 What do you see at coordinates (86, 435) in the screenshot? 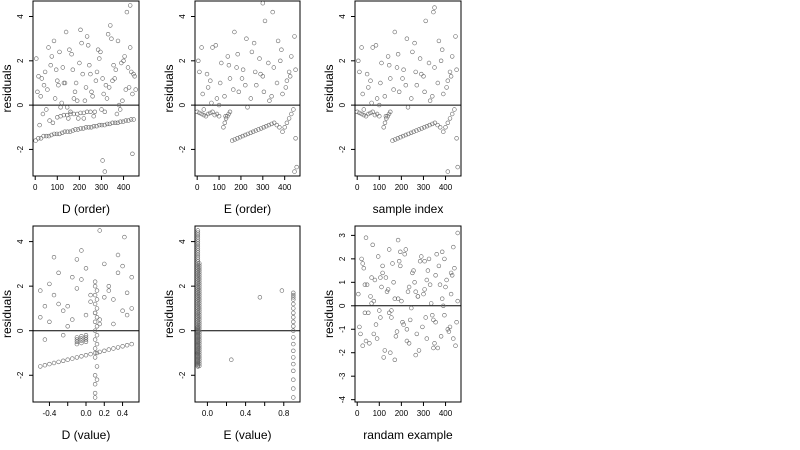
I see `x-axis-label: D (value)` at bounding box center [86, 435].